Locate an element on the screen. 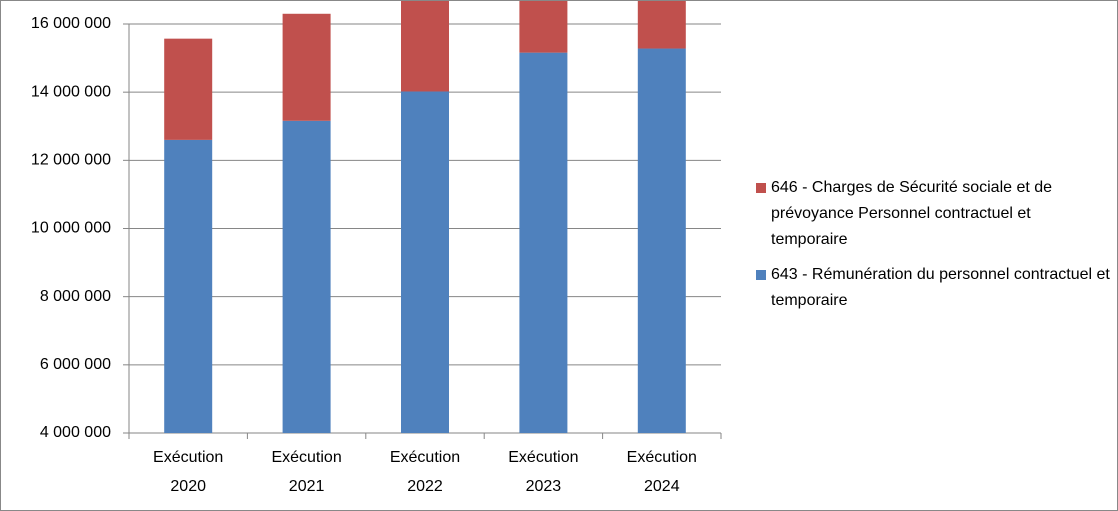 This screenshot has width=1118, height=511. y-tick-label: 4 000 000 is located at coordinates (75, 432).